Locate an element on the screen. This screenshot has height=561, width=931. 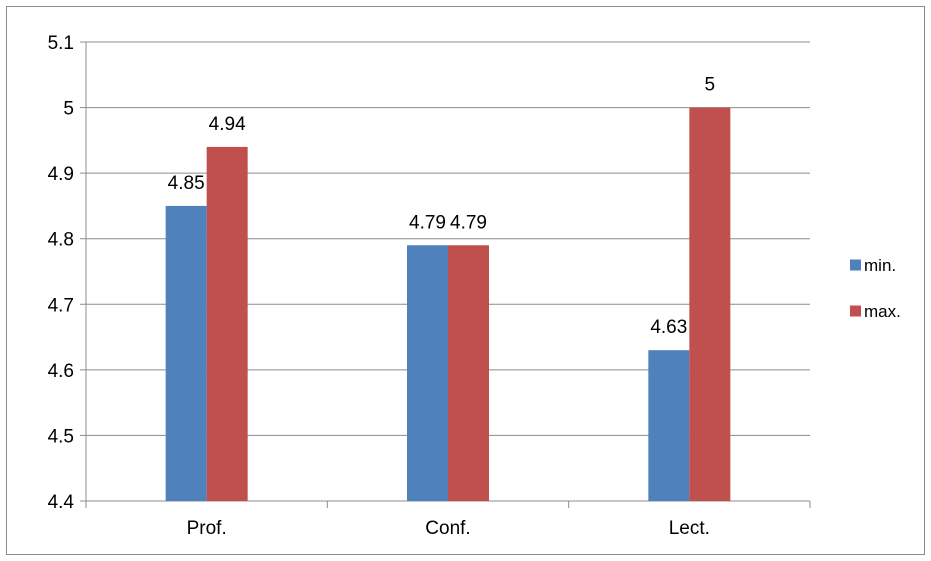
data-label: 5 is located at coordinates (710, 85).